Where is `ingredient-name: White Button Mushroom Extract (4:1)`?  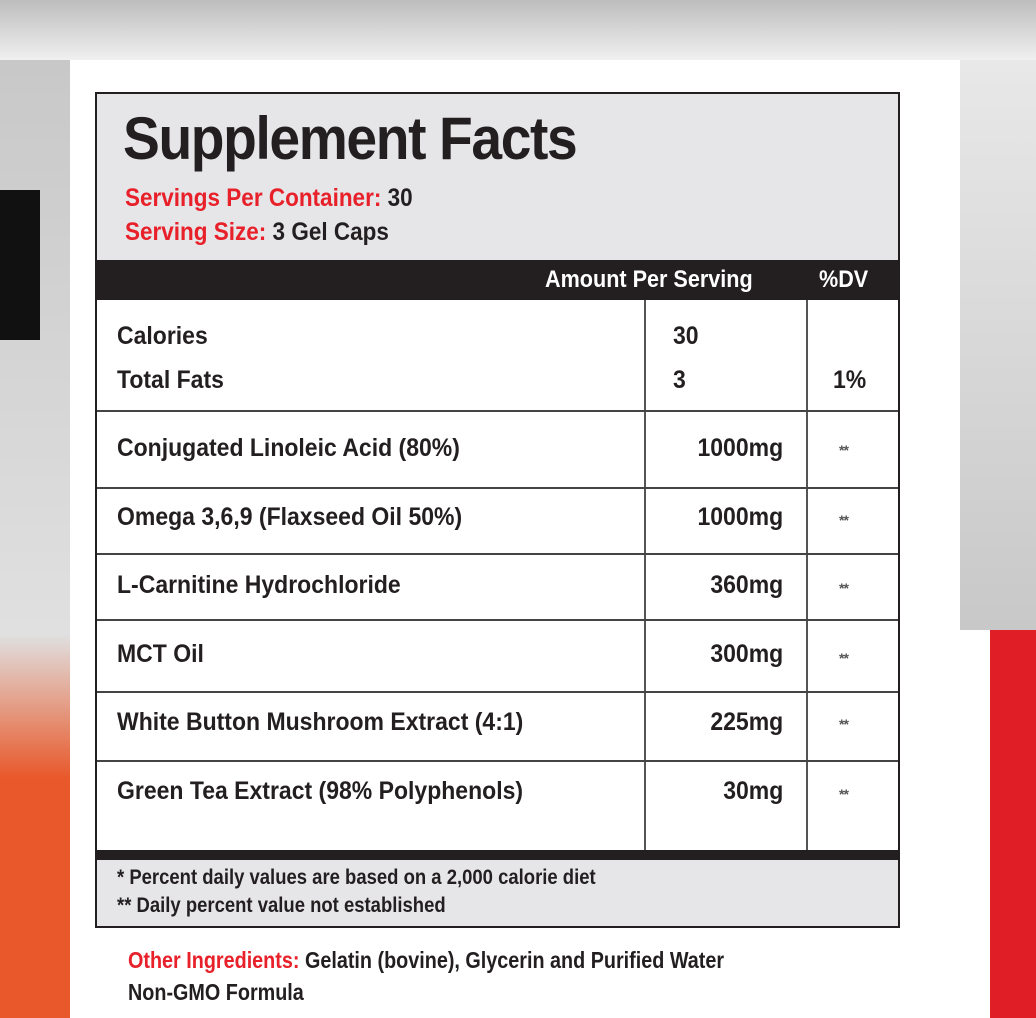 ingredient-name: White Button Mushroom Extract (4:1) is located at coordinates (320, 722).